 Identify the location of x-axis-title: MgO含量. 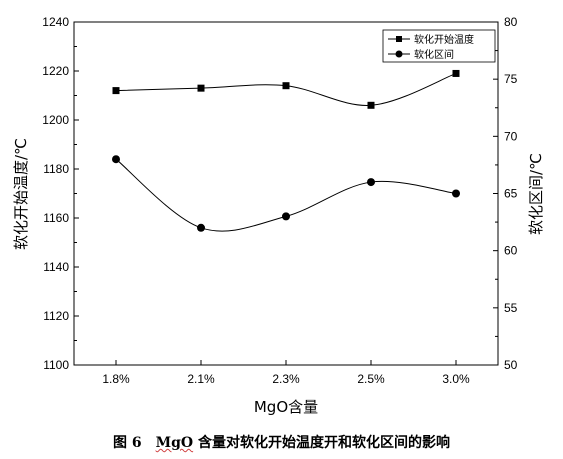
(286, 407).